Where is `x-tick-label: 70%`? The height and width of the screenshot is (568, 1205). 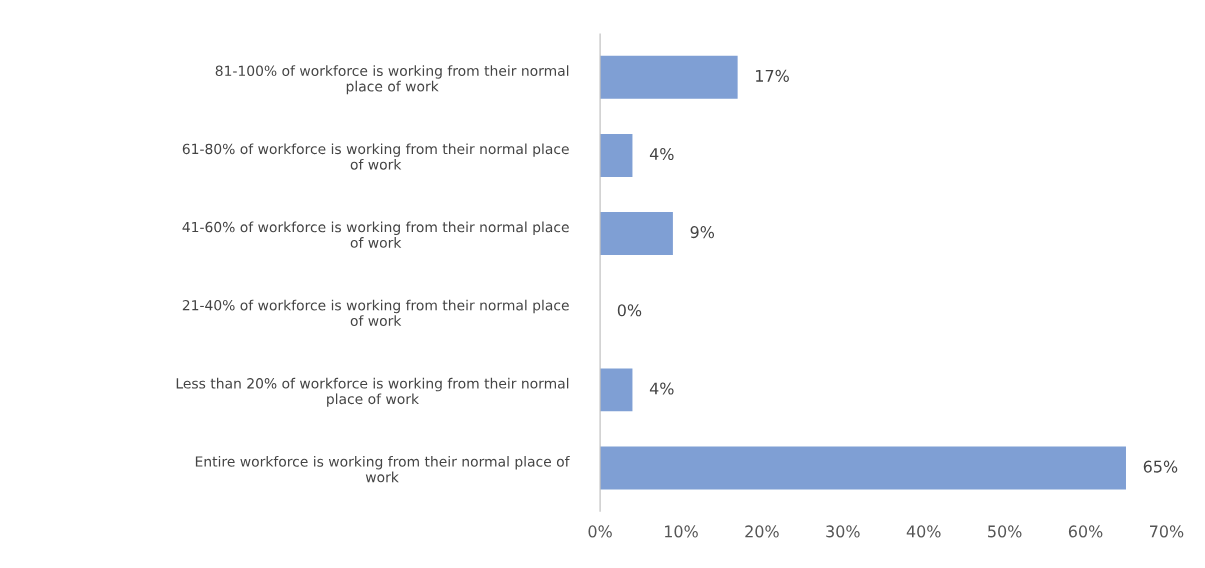
x-tick-label: 70% is located at coordinates (1167, 531).